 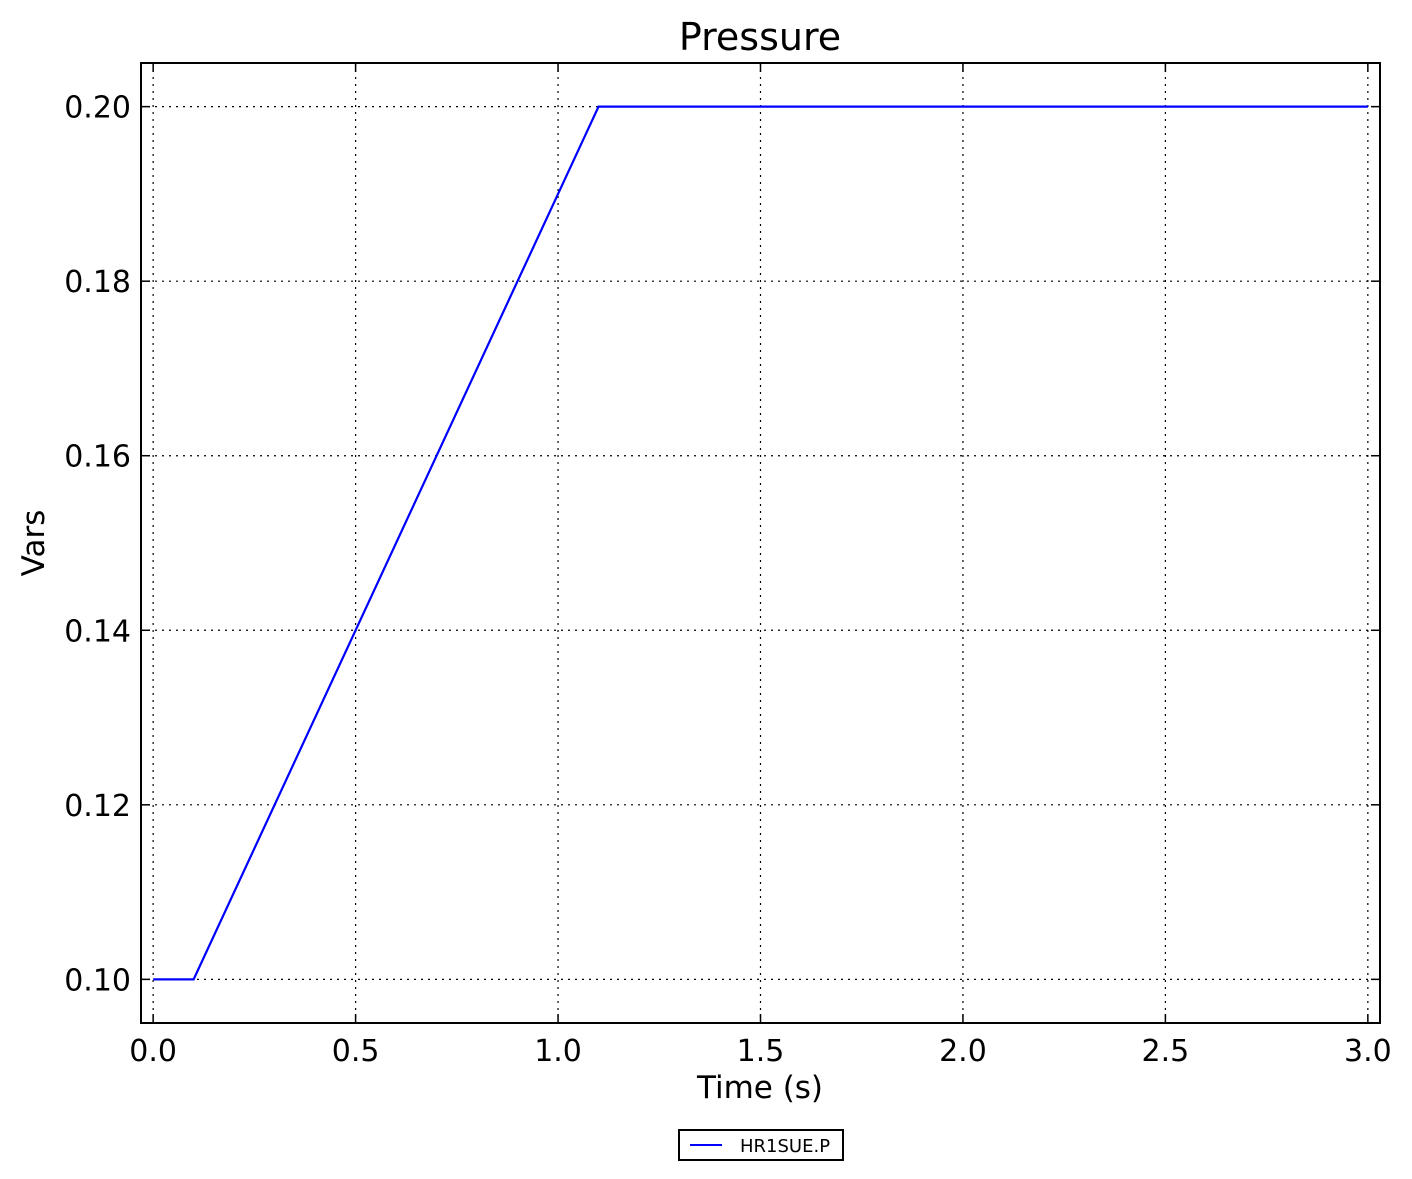 What do you see at coordinates (963, 1051) in the screenshot?
I see `x-tick-label: 2.0` at bounding box center [963, 1051].